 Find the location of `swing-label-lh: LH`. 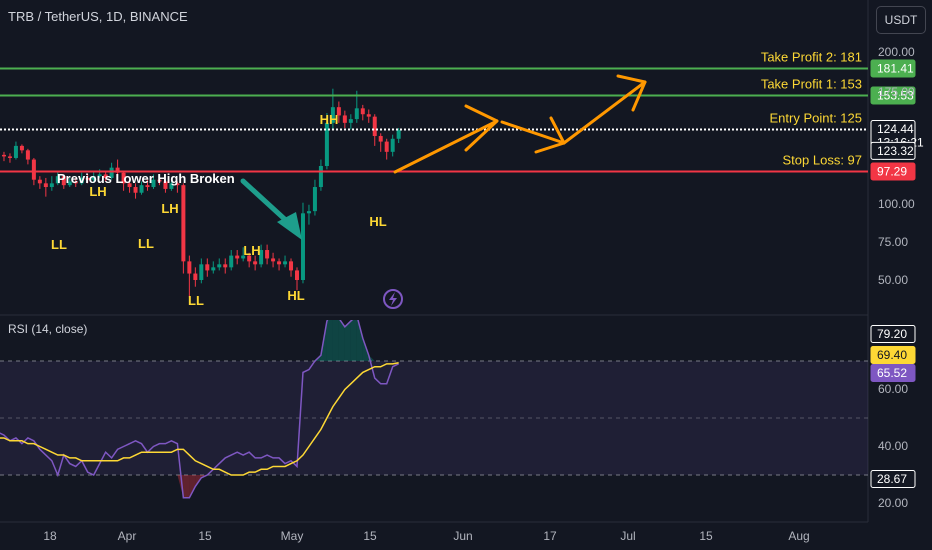

swing-label-lh: LH is located at coordinates (251, 250).